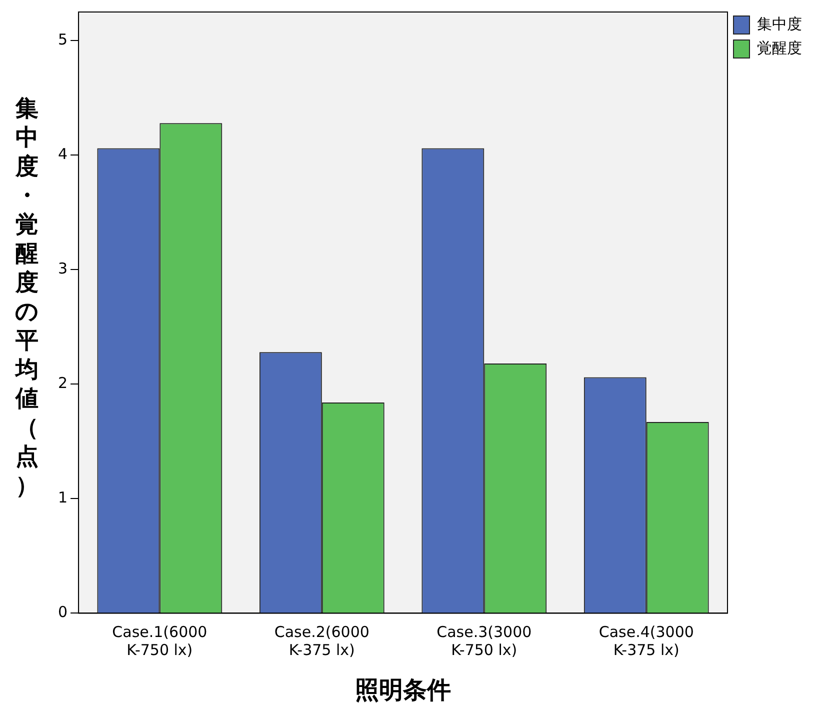 This screenshot has height=715, width=814. What do you see at coordinates (484, 641) in the screenshot?
I see `x-tick-label: Case.3(3000 K-750 lx)` at bounding box center [484, 641].